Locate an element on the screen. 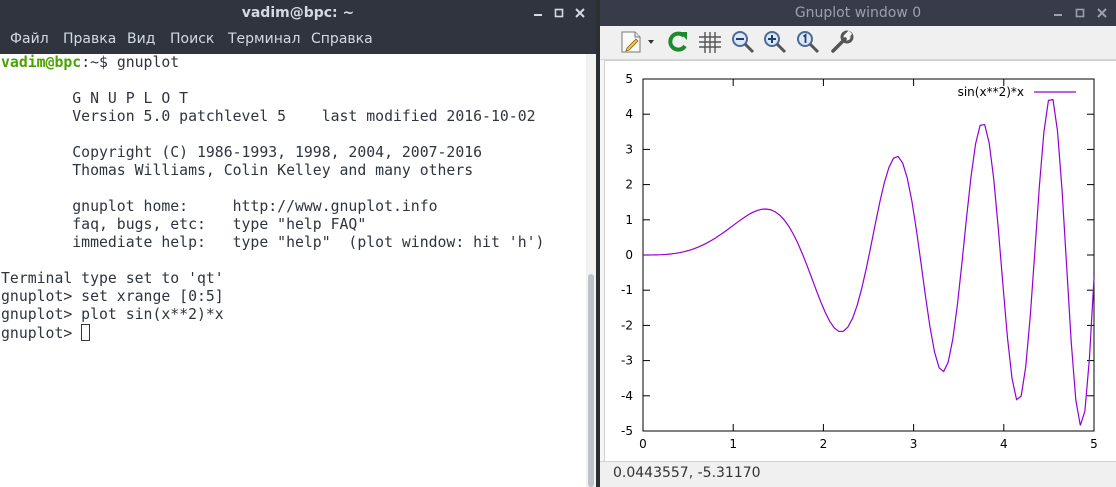 This screenshot has height=487, width=1116. y-tick-label: 4 is located at coordinates (629, 114).